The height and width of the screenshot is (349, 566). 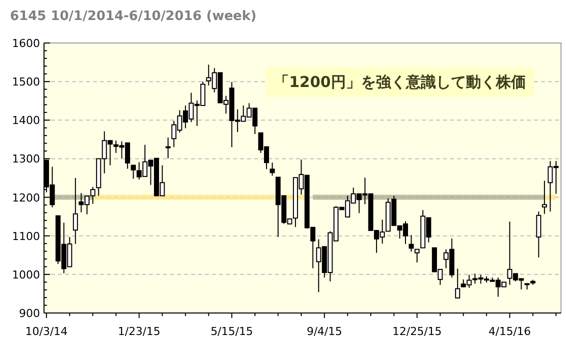 What do you see at coordinates (26, 82) in the screenshot?
I see `y-tick-label: 1500` at bounding box center [26, 82].